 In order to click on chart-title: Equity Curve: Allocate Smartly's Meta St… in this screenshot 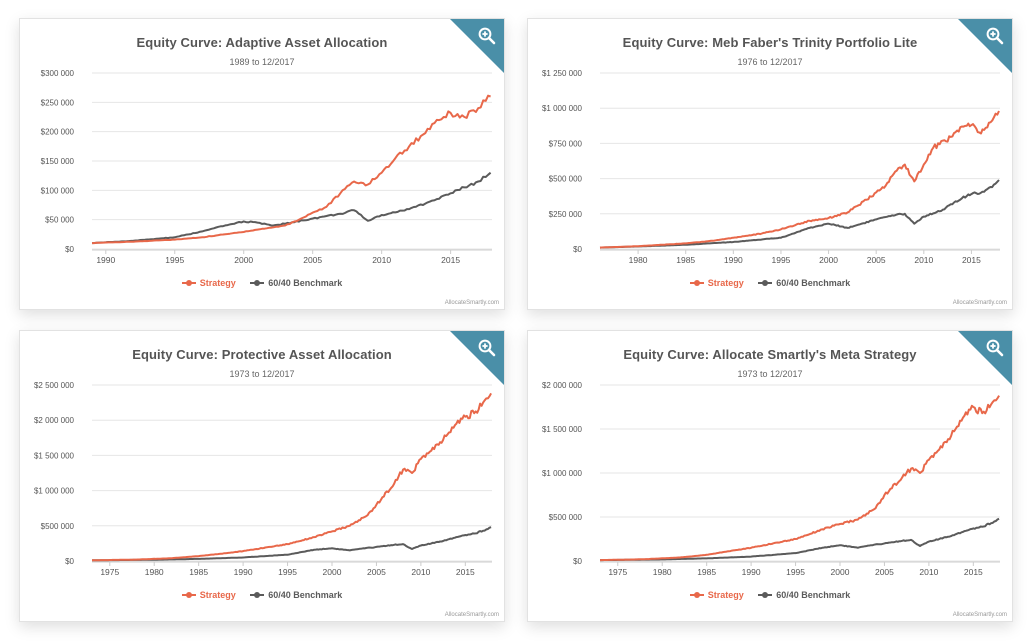, I will do `click(770, 354)`.